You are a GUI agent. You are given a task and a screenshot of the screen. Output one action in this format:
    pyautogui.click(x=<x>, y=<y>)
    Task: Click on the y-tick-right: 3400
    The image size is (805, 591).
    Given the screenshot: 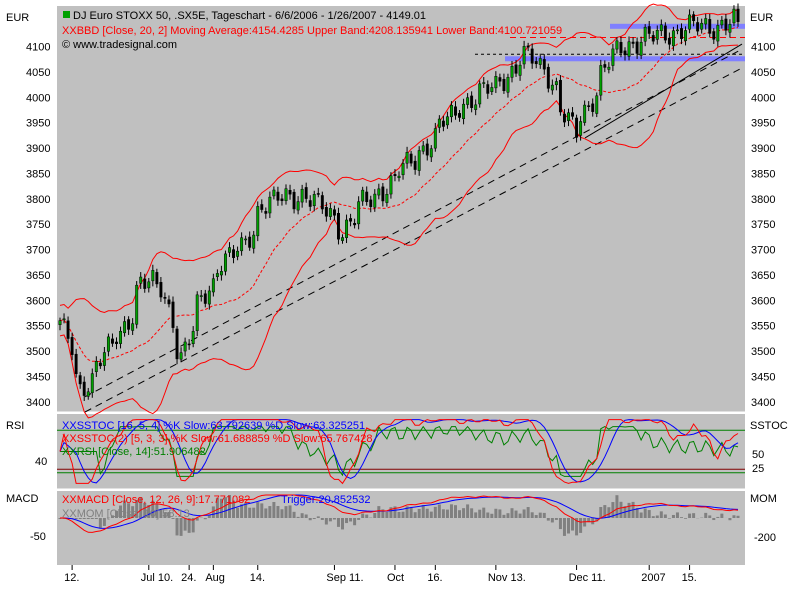 What is the action you would take?
    pyautogui.click(x=763, y=403)
    